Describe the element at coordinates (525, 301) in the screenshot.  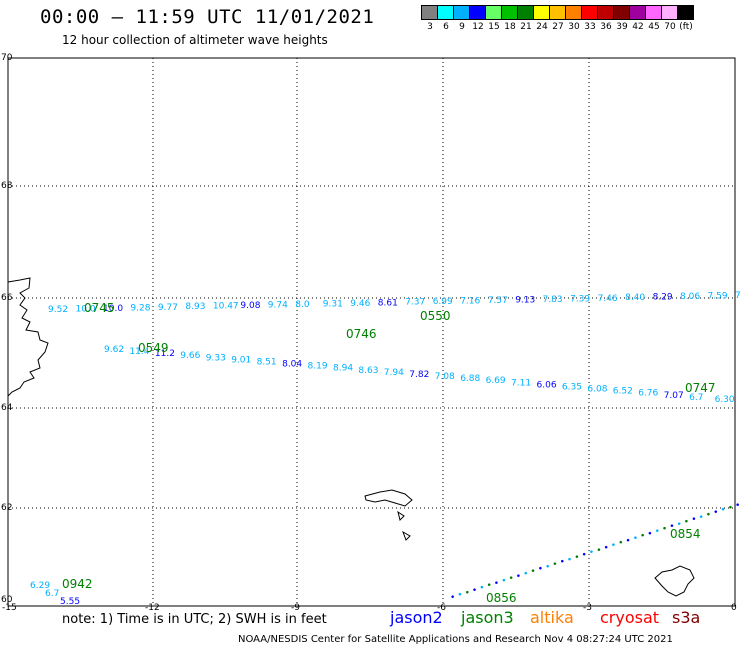
I see `wave-height-value: 9.13` at that location.